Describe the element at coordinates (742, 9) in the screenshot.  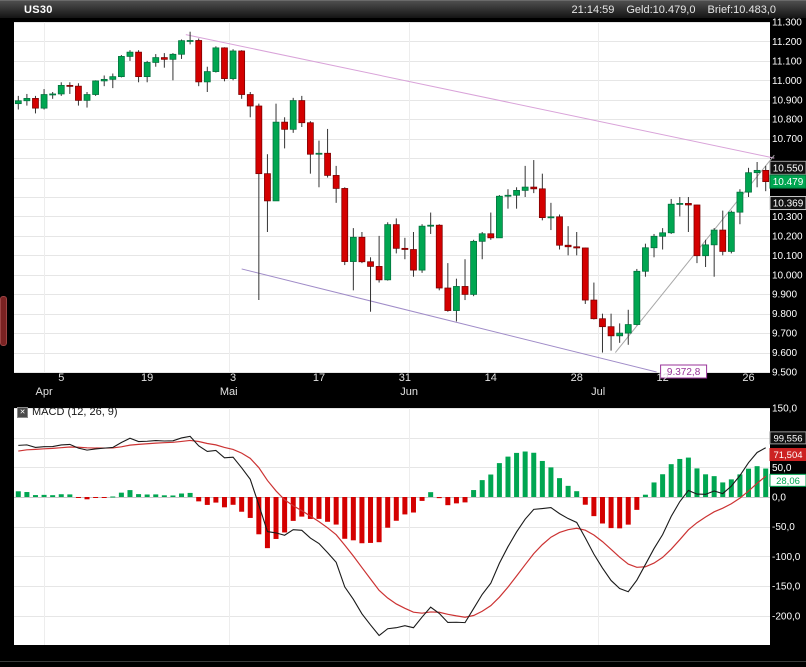
I see `ask-label: Brief:10.483,0` at that location.